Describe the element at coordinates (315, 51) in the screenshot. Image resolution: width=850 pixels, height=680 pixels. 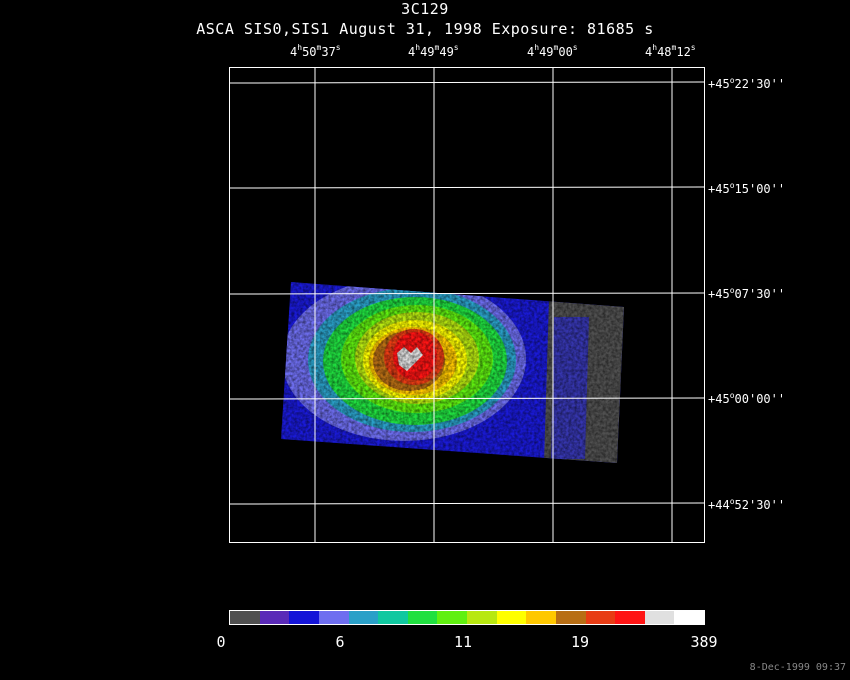
I see `ra-tick-label: 4h50m37s` at that location.